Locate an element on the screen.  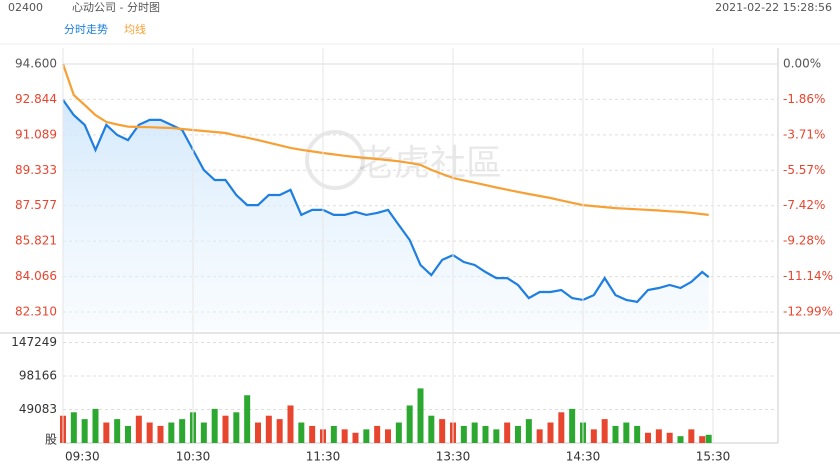
y2-tick-label: -9.28% is located at coordinates (804, 241).